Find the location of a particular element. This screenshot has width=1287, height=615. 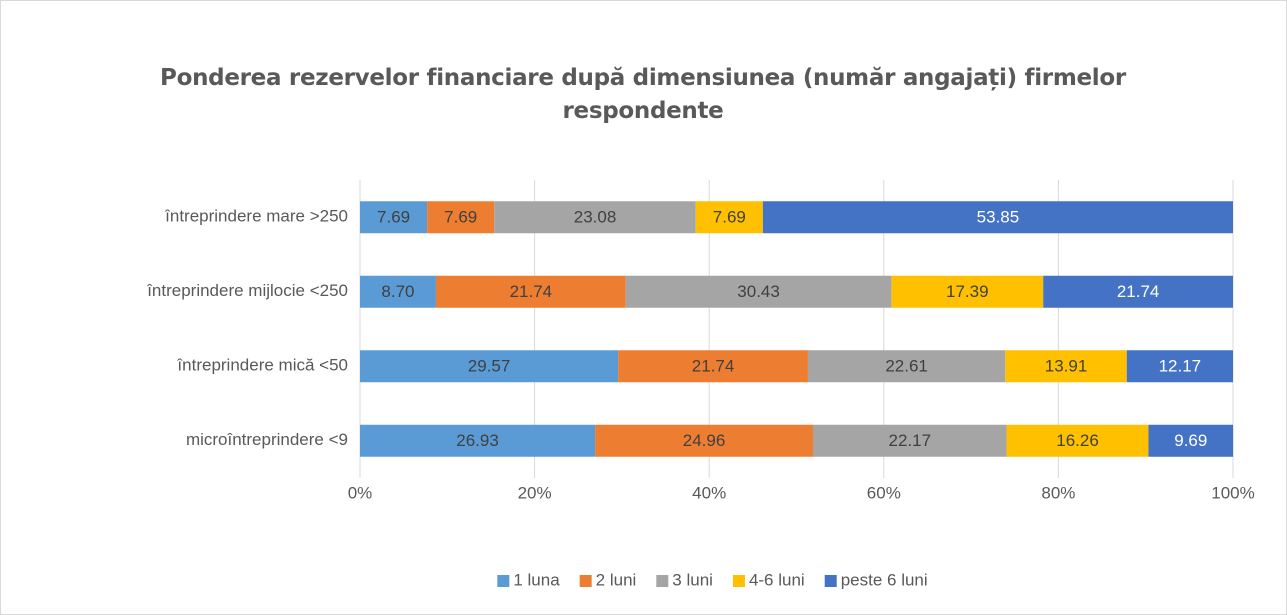

y-tick-label: întreprindere mijlocie <250 is located at coordinates (247, 290).